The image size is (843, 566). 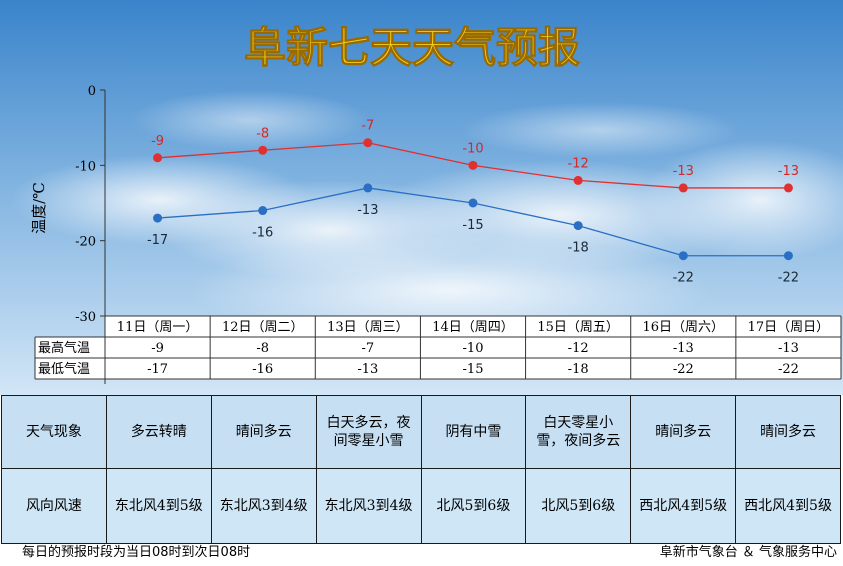 I want to click on table-value-cell: -18, so click(x=578, y=369).